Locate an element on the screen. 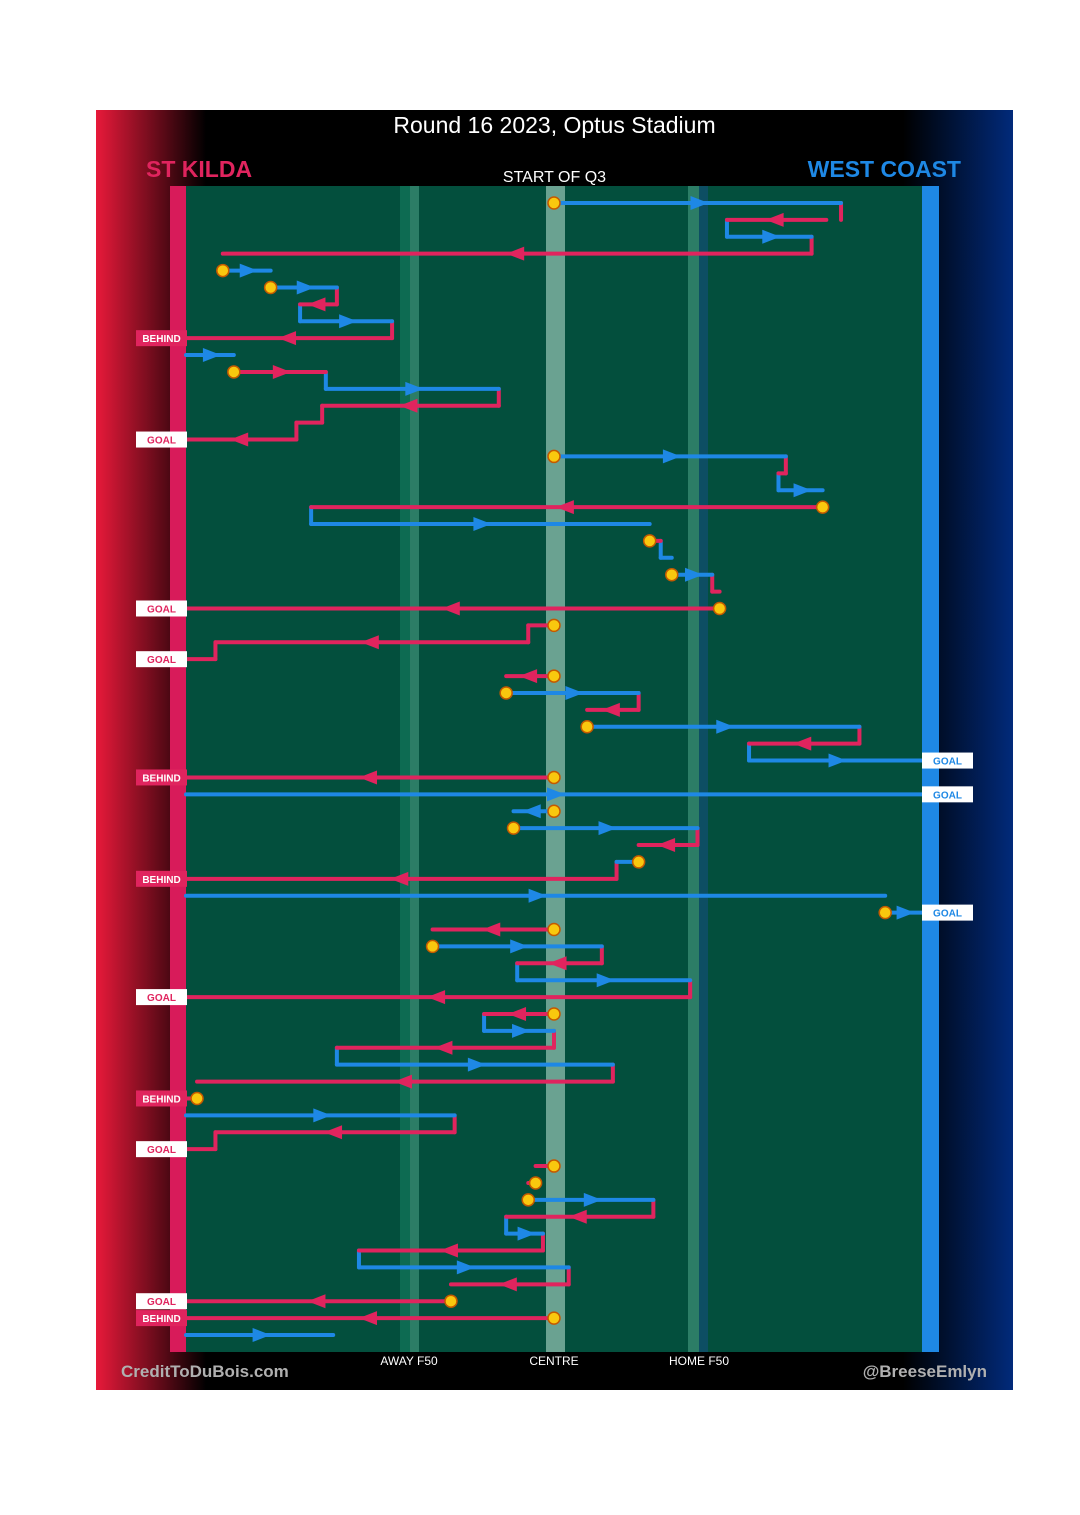  credit-right: @BreeseEmlyn is located at coordinates (924, 1371).